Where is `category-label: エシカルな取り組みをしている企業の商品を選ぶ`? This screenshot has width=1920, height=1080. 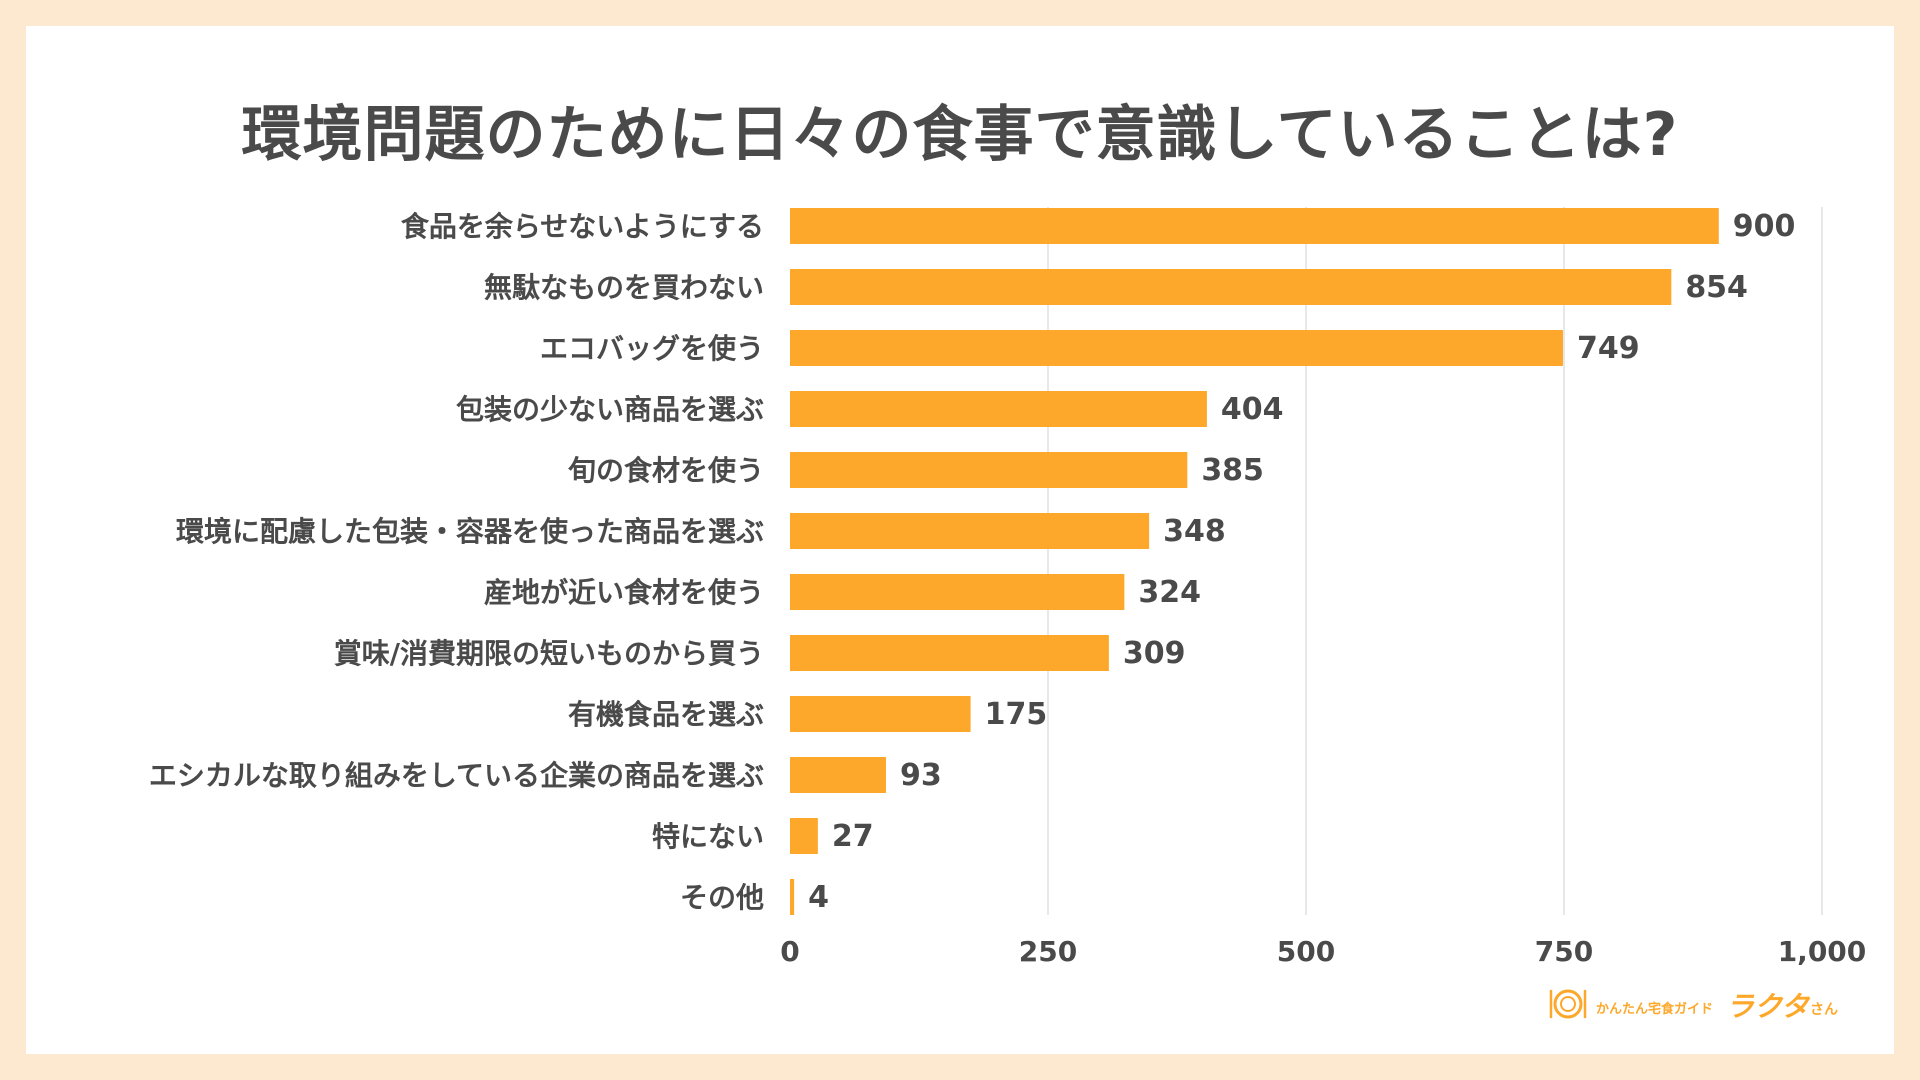
category-label: エシカルな取り組みをしている企業の商品を選ぶ is located at coordinates (456, 775).